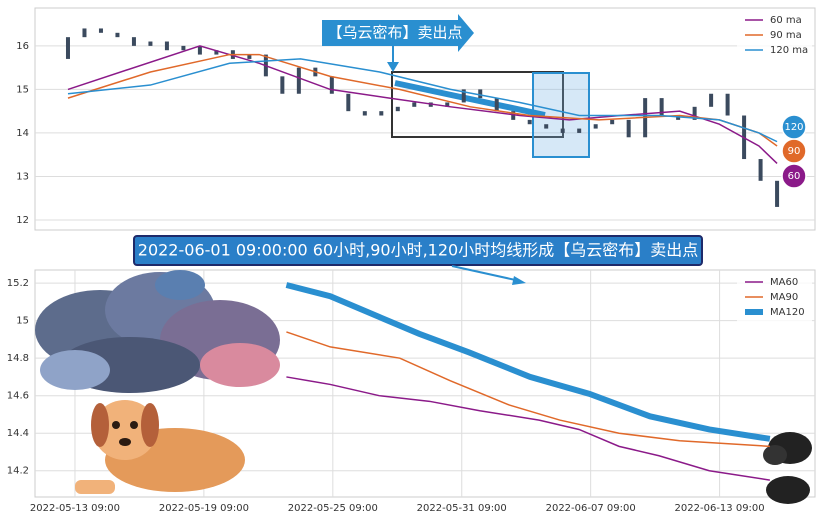 This screenshot has width=822, height=524. What do you see at coordinates (18, 283) in the screenshot?
I see `y-tick-label: 15.2` at bounding box center [18, 283].